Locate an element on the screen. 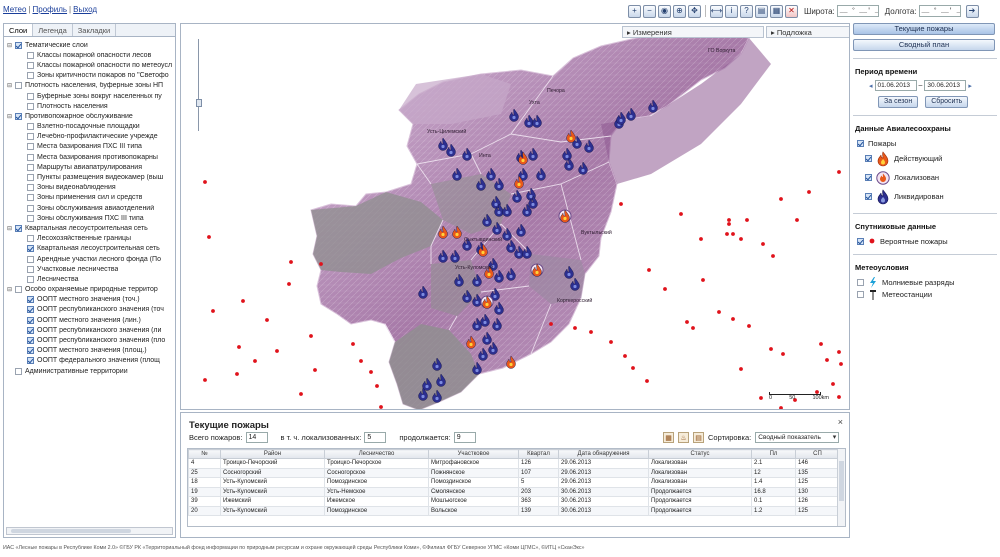  layer-item: Административные территории is located at coordinates (90, 371).